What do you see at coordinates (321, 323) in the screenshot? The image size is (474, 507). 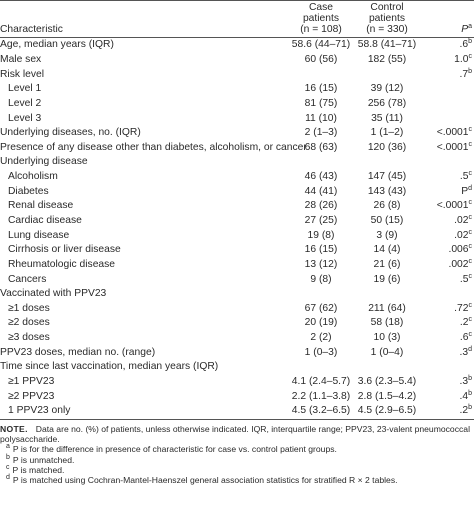 I see `cell: 20 (19)` at bounding box center [321, 323].